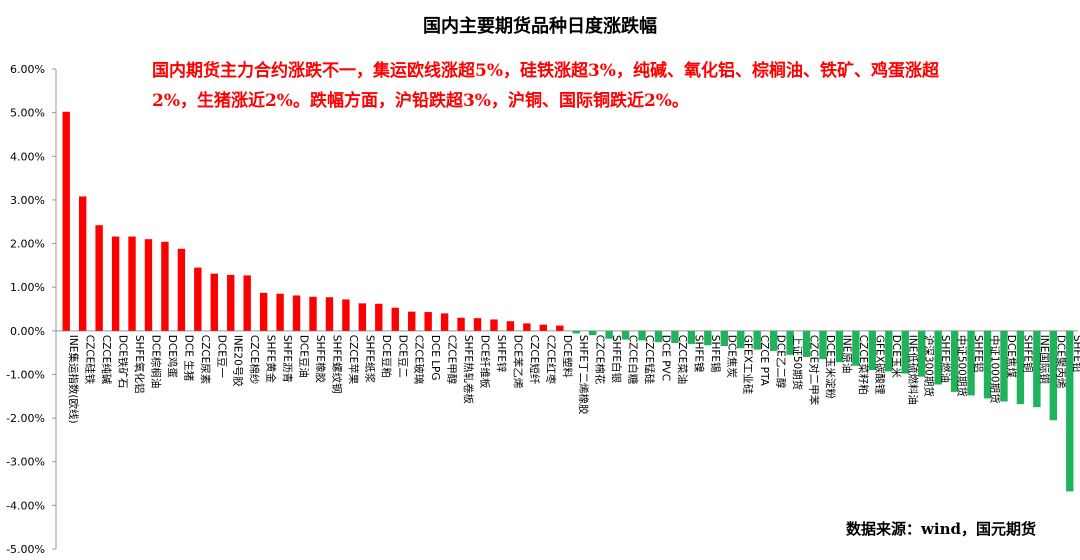 The image size is (1080, 560). What do you see at coordinates (534, 360) in the screenshot?
I see `x-tick-label: CZCE短纤` at bounding box center [534, 360].